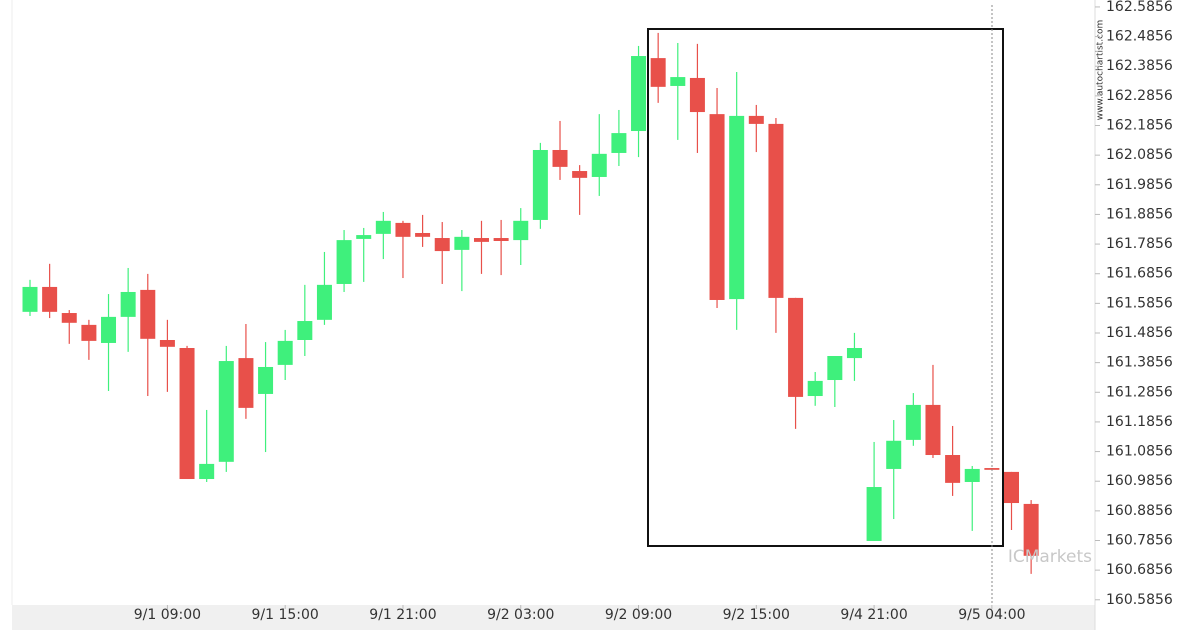 The width and height of the screenshot is (1200, 630). What do you see at coordinates (1139, 363) in the screenshot?
I see `y-tick-label: 161.3856` at bounding box center [1139, 363].